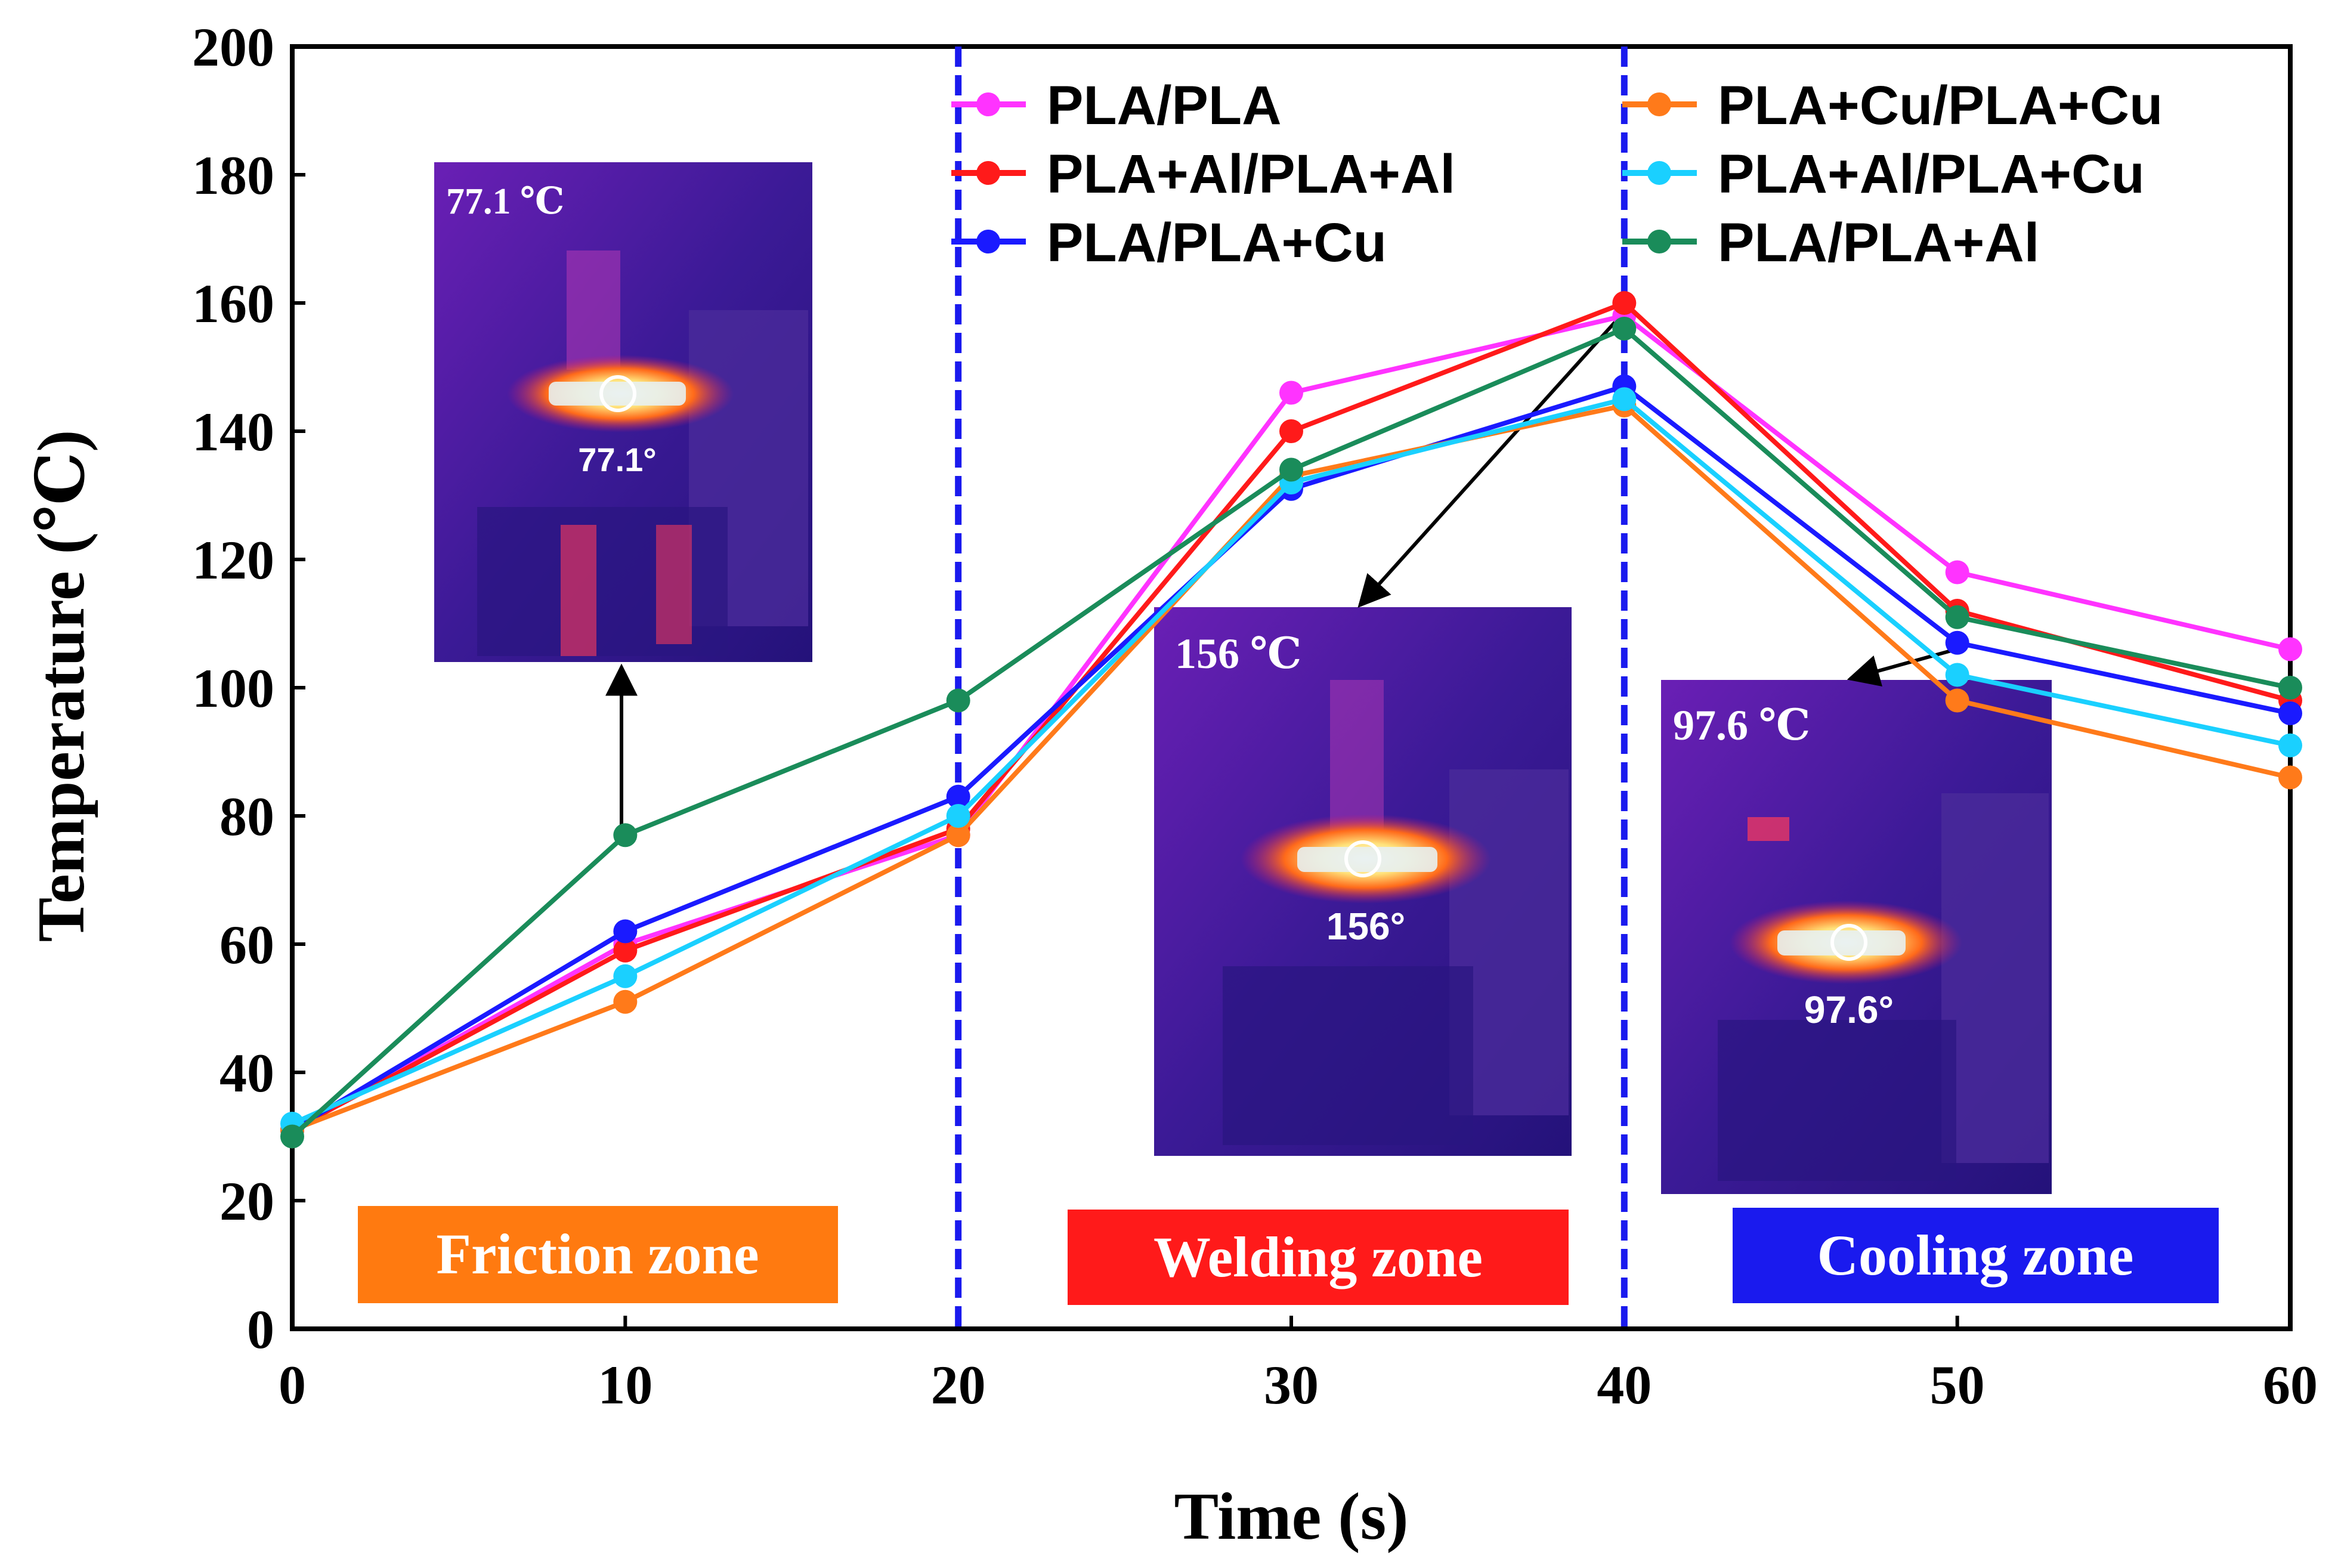 The width and height of the screenshot is (2338, 1568). What do you see at coordinates (1238, 654) in the screenshot?
I see `inset-welding-title: 156 ℃` at bounding box center [1238, 654].